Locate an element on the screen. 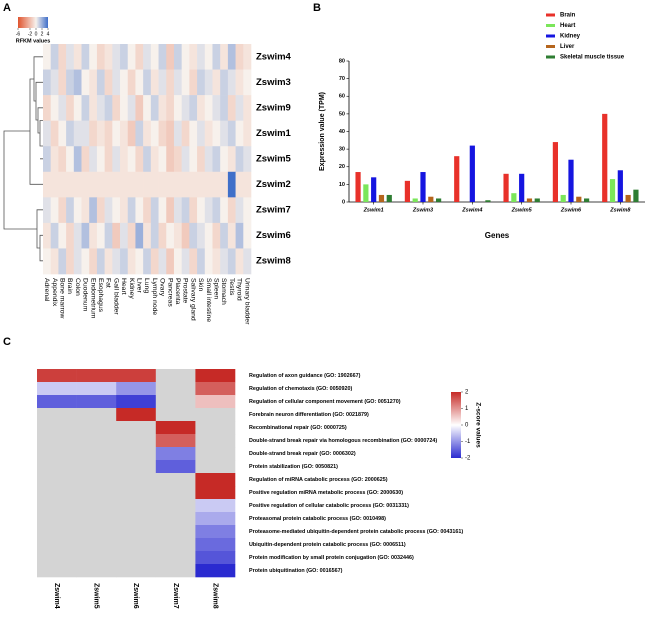 This screenshot has width=669, height=640. column-label: Fat is located at coordinates (108, 283).